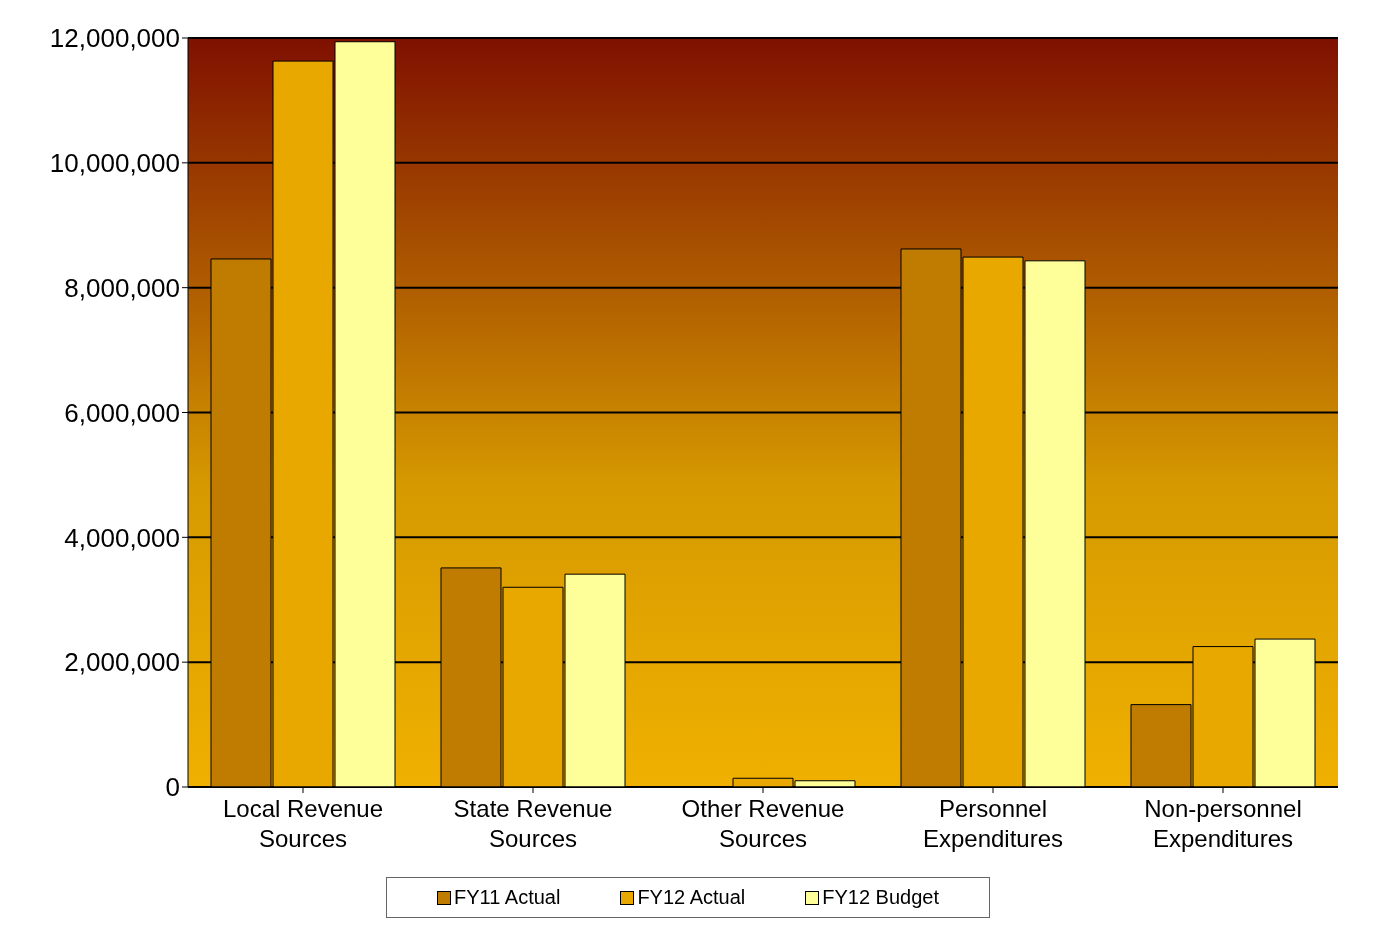 The image size is (1374, 938). I want to click on y-tick-label: 6,000,000, so click(122, 412).